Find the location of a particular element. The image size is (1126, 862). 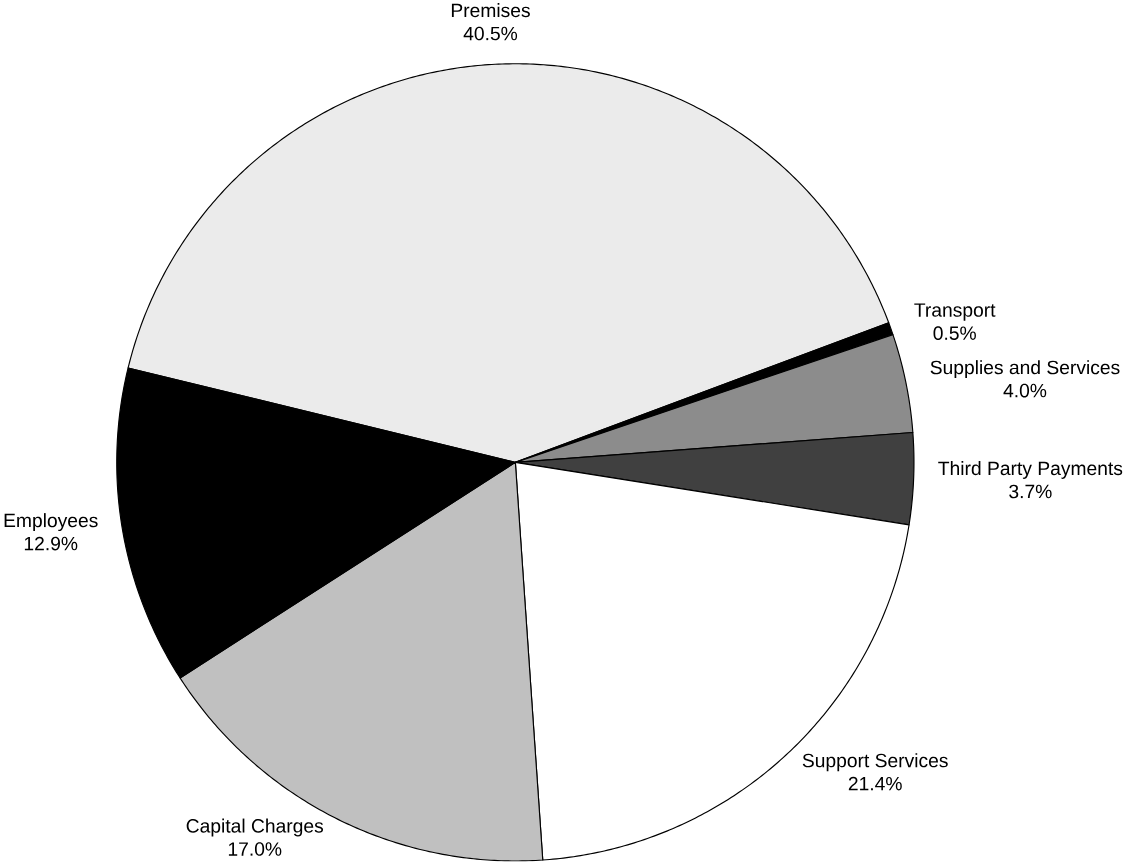

slice-label: Employees is located at coordinates (51, 522).